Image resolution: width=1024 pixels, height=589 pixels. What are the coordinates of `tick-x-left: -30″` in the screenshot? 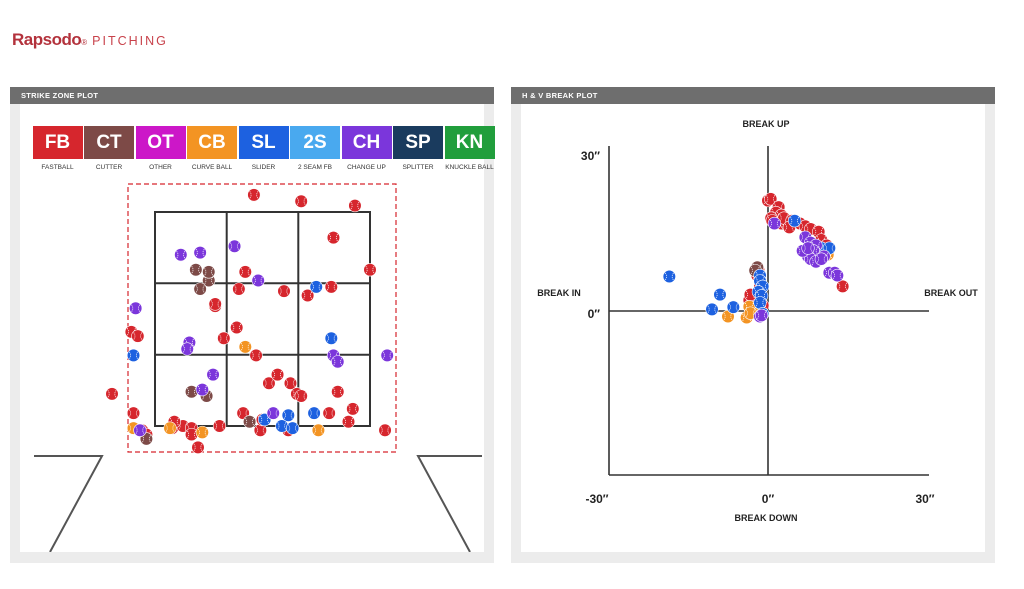 It's located at (596, 499).